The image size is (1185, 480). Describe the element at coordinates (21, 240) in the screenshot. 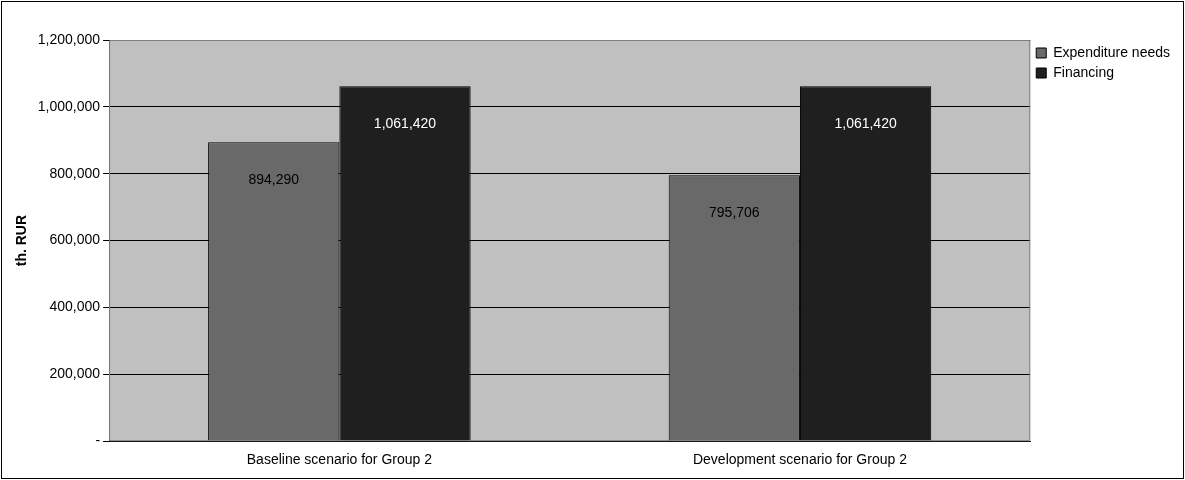

I see `y-axis-title: th. RUR` at that location.